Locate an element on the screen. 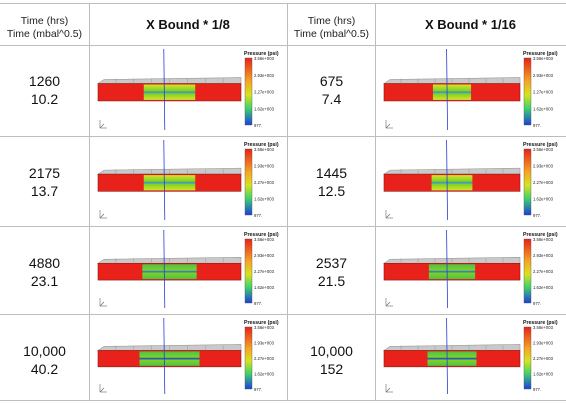 The width and height of the screenshot is (566, 403). table-divider-row2 is located at coordinates (283, 226).